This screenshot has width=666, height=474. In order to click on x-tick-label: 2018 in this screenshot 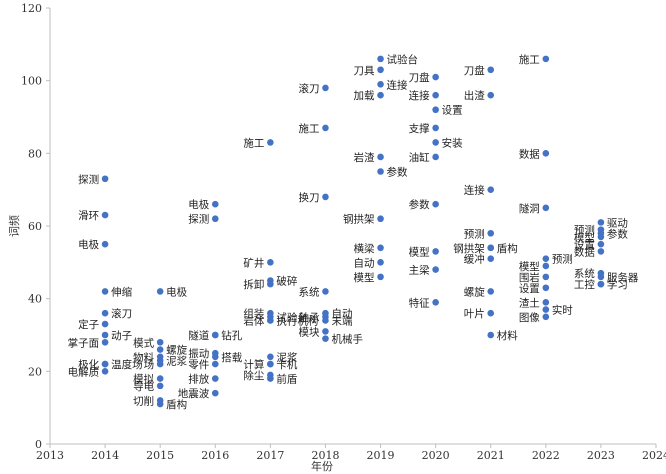, I will do `click(325, 455)`.